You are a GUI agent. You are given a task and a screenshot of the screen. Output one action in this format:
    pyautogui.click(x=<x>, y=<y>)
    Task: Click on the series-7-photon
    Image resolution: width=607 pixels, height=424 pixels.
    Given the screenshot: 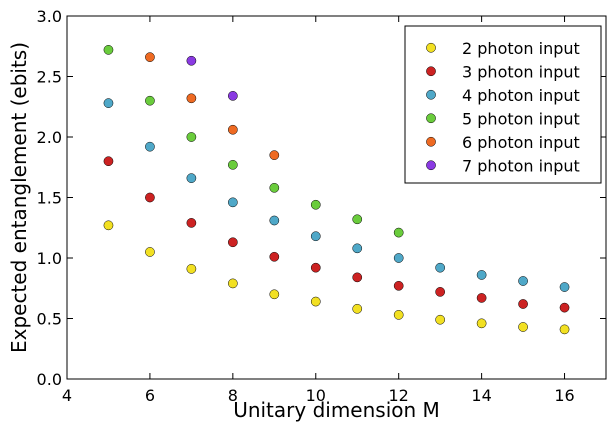 What is the action you would take?
    pyautogui.click(x=212, y=78)
    